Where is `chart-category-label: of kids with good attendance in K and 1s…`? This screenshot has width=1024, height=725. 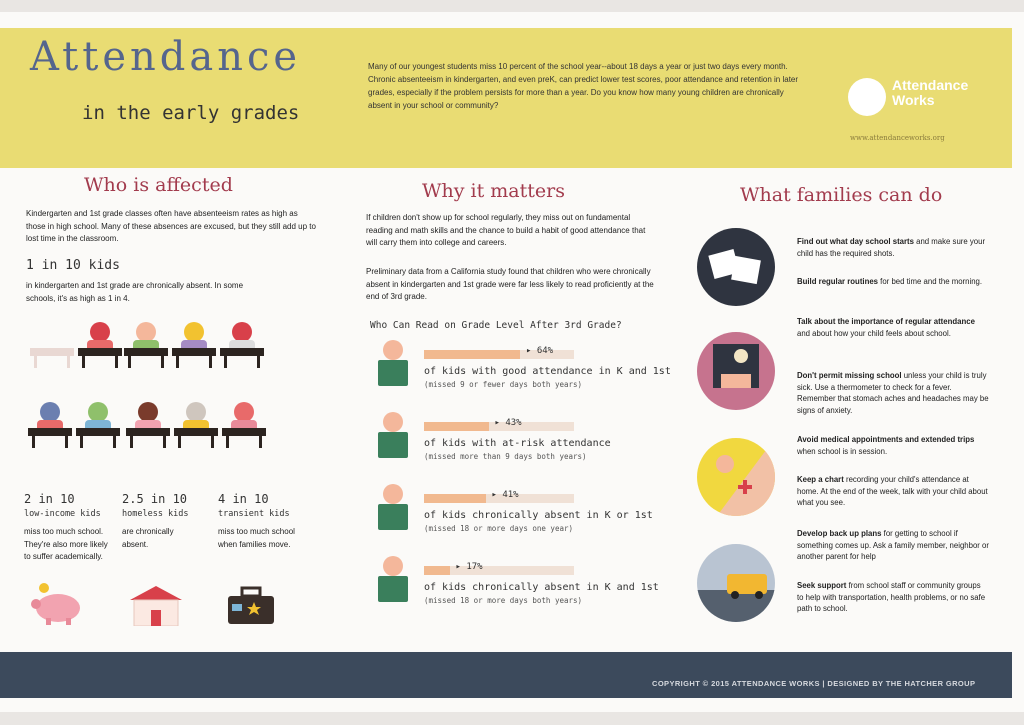
chart-category-label: of kids with good attendance in K and 1s… is located at coordinates (547, 371).